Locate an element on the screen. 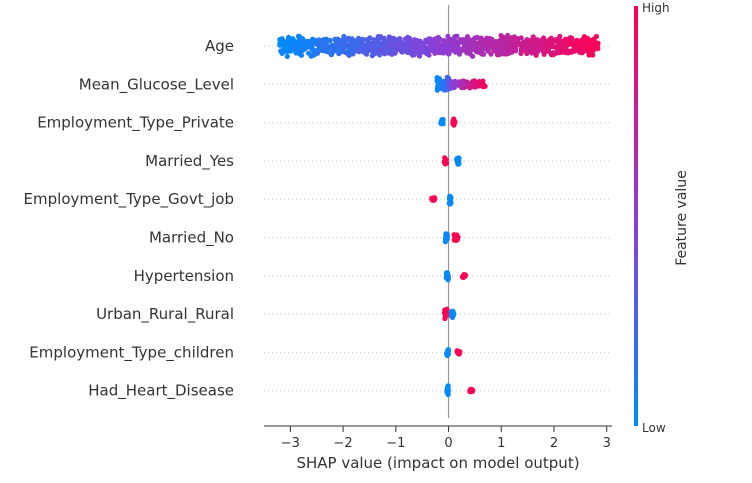  x-tick-label: 3 is located at coordinates (607, 443).